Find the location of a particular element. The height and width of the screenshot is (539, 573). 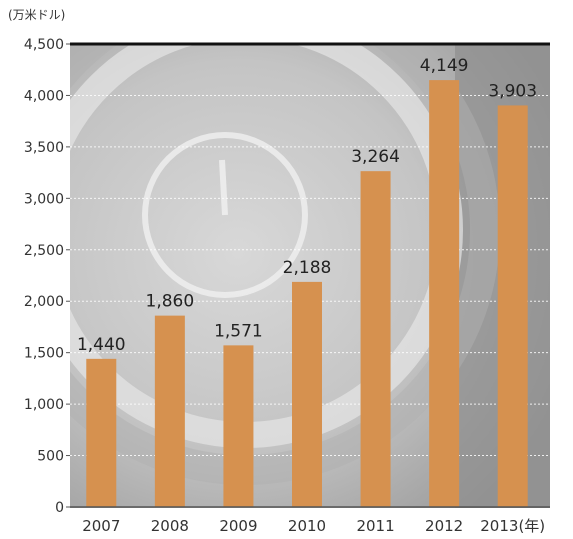

x-tick-label: 2008 is located at coordinates (170, 526).